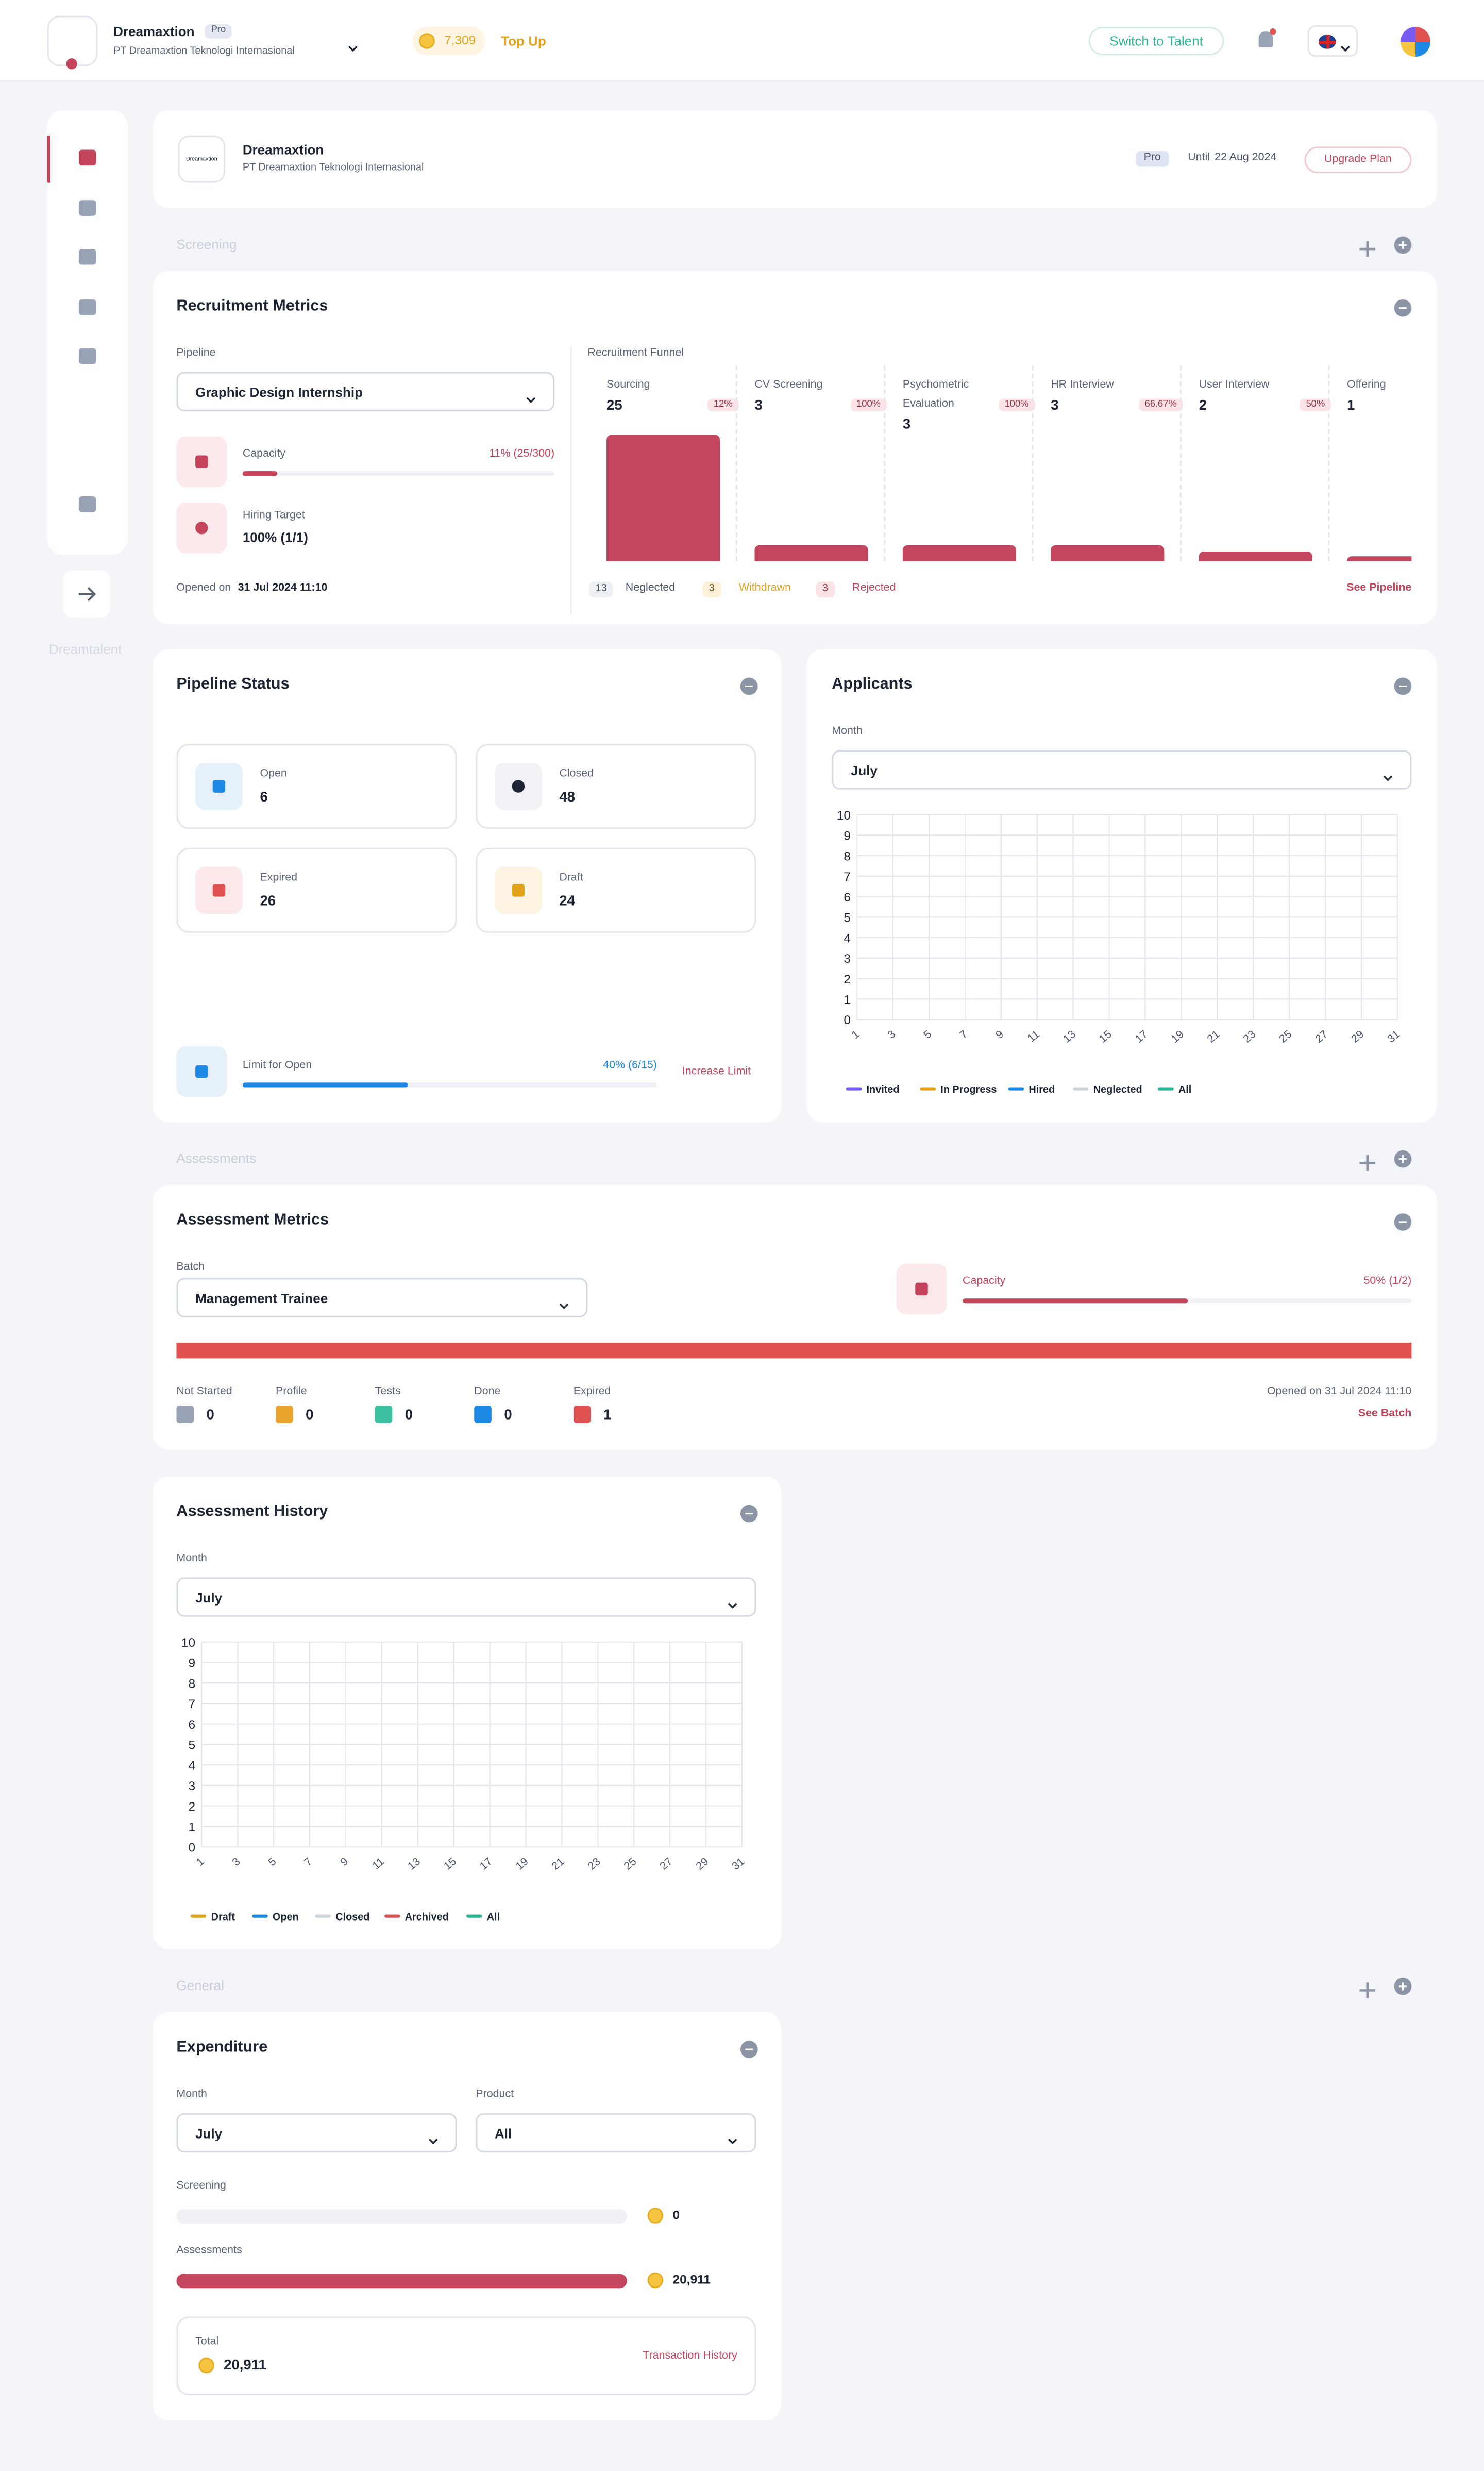 This screenshot has width=1484, height=2471. Describe the element at coordinates (252, 1220) in the screenshot. I see `card-title: Assessment Metrics` at that location.